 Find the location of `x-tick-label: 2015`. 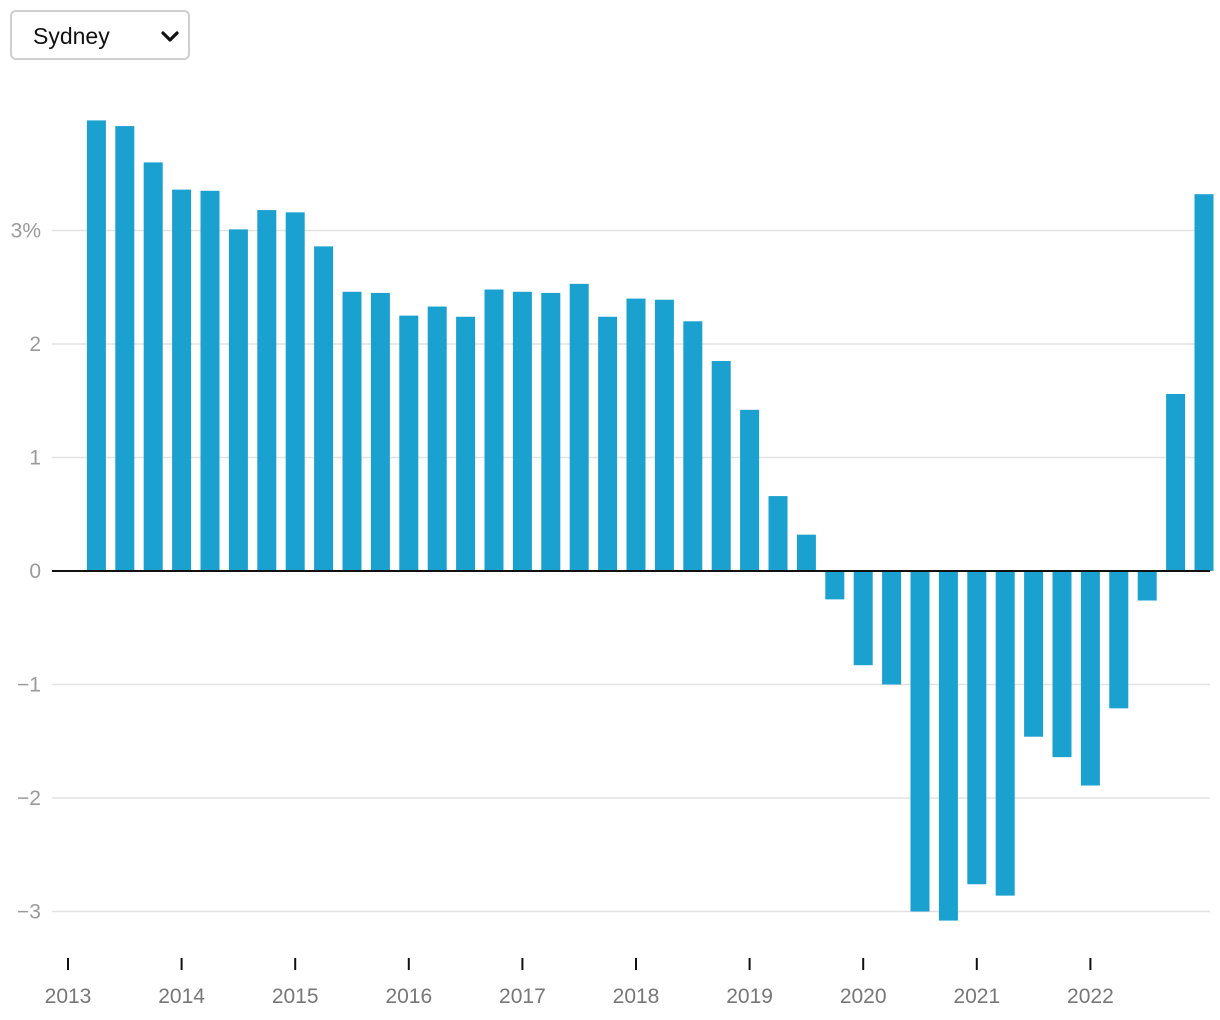

x-tick-label: 2015 is located at coordinates (295, 996).